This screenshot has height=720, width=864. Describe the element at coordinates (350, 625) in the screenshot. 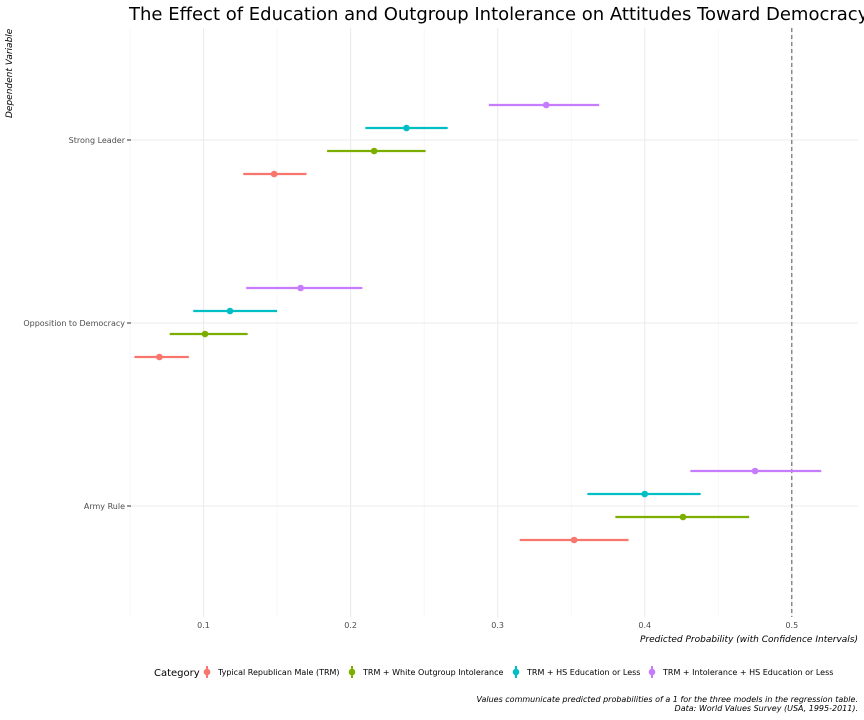

I see `x-tick-label: 0.2` at that location.